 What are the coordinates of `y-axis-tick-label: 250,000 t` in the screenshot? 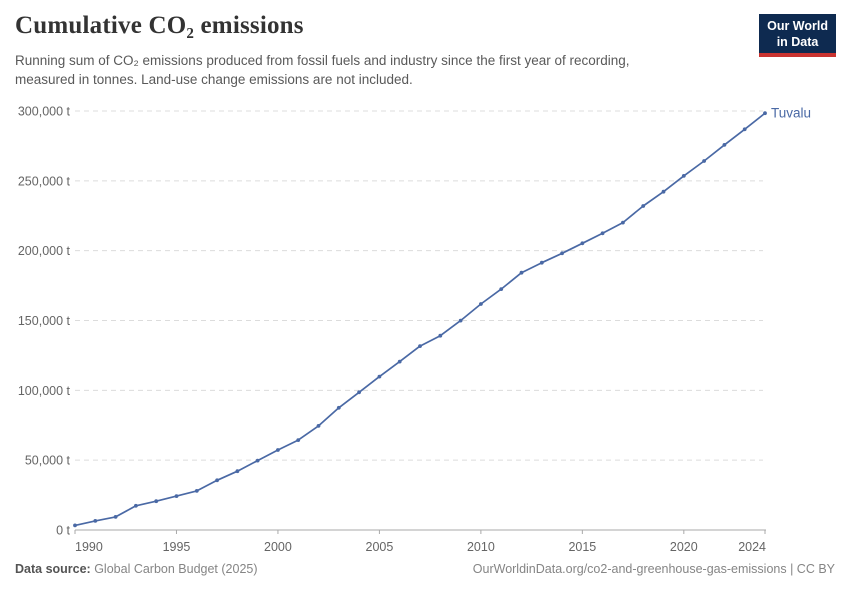 It's located at (44, 181).